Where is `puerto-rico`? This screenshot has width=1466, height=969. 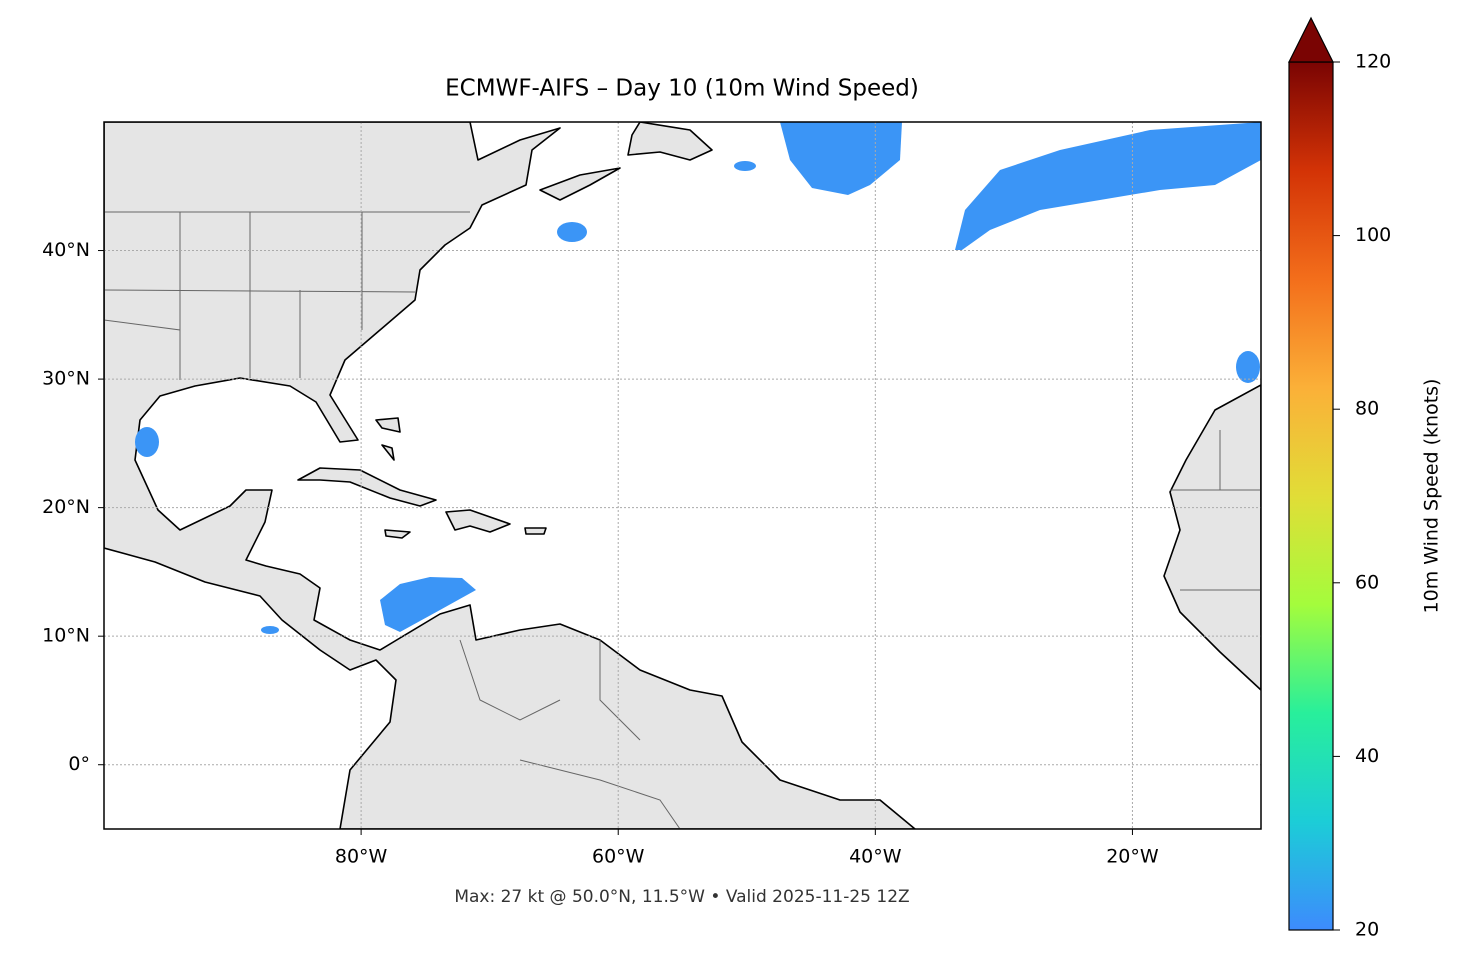
puerto-rico is located at coordinates (535, 531).